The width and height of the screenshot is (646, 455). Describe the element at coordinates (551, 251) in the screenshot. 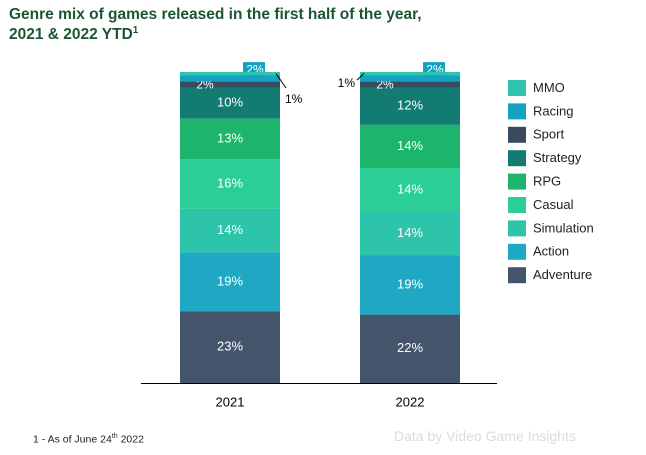

I see `legend-label-action: Action` at that location.